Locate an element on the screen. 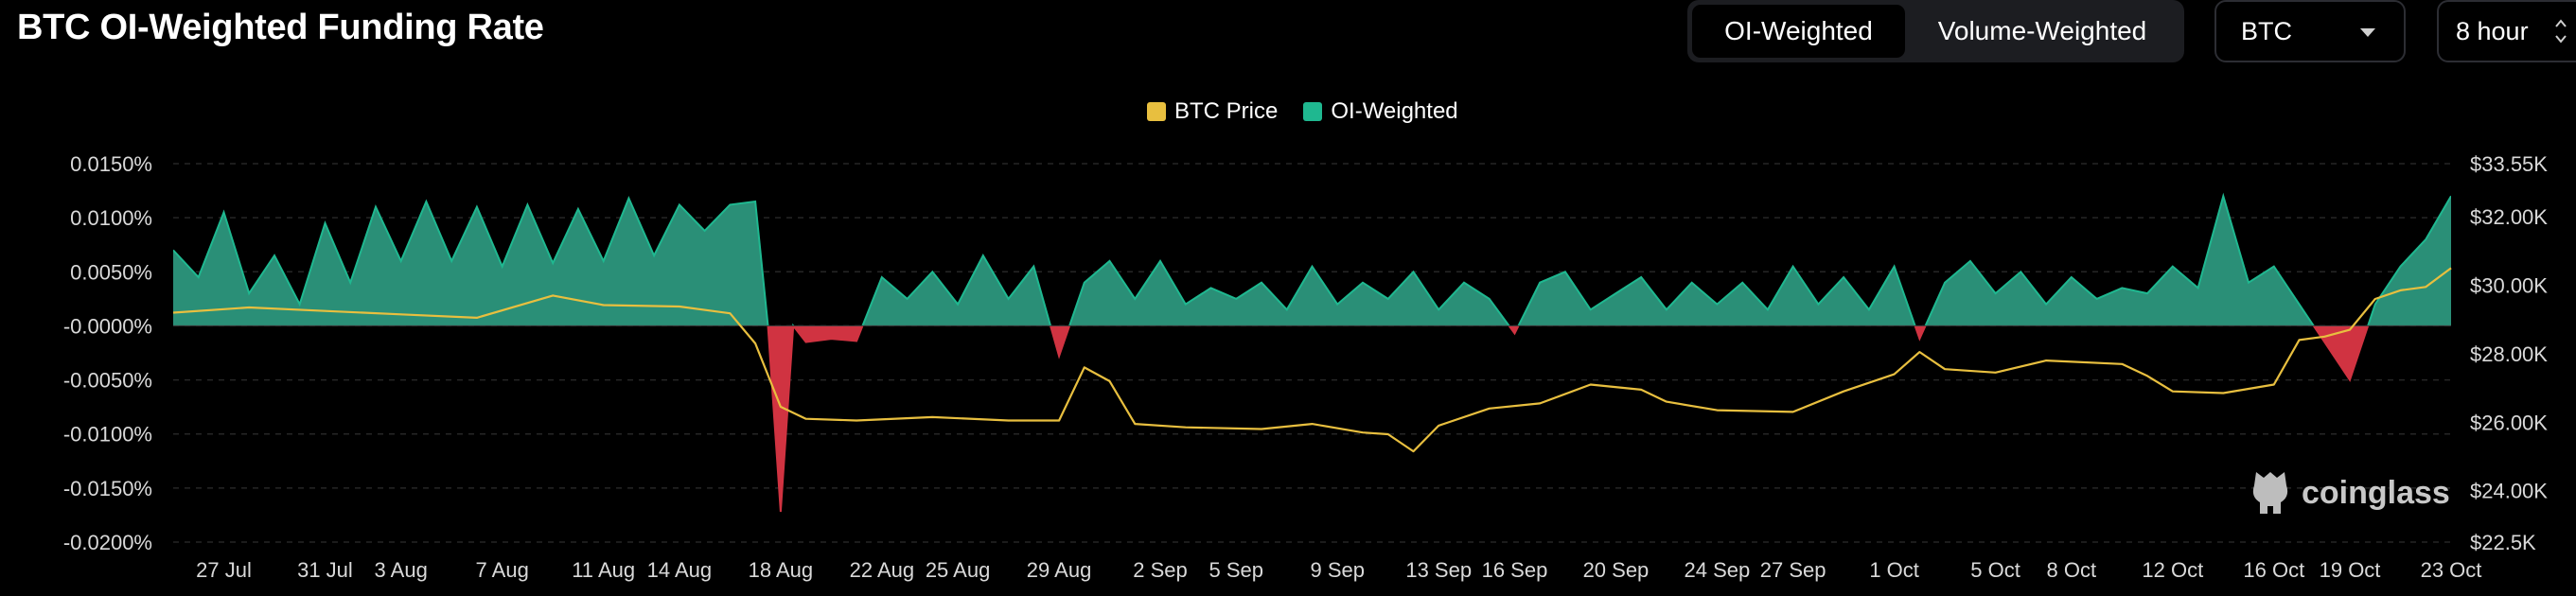 This screenshot has height=596, width=2576. x-tick-label: 14 Aug is located at coordinates (680, 570).